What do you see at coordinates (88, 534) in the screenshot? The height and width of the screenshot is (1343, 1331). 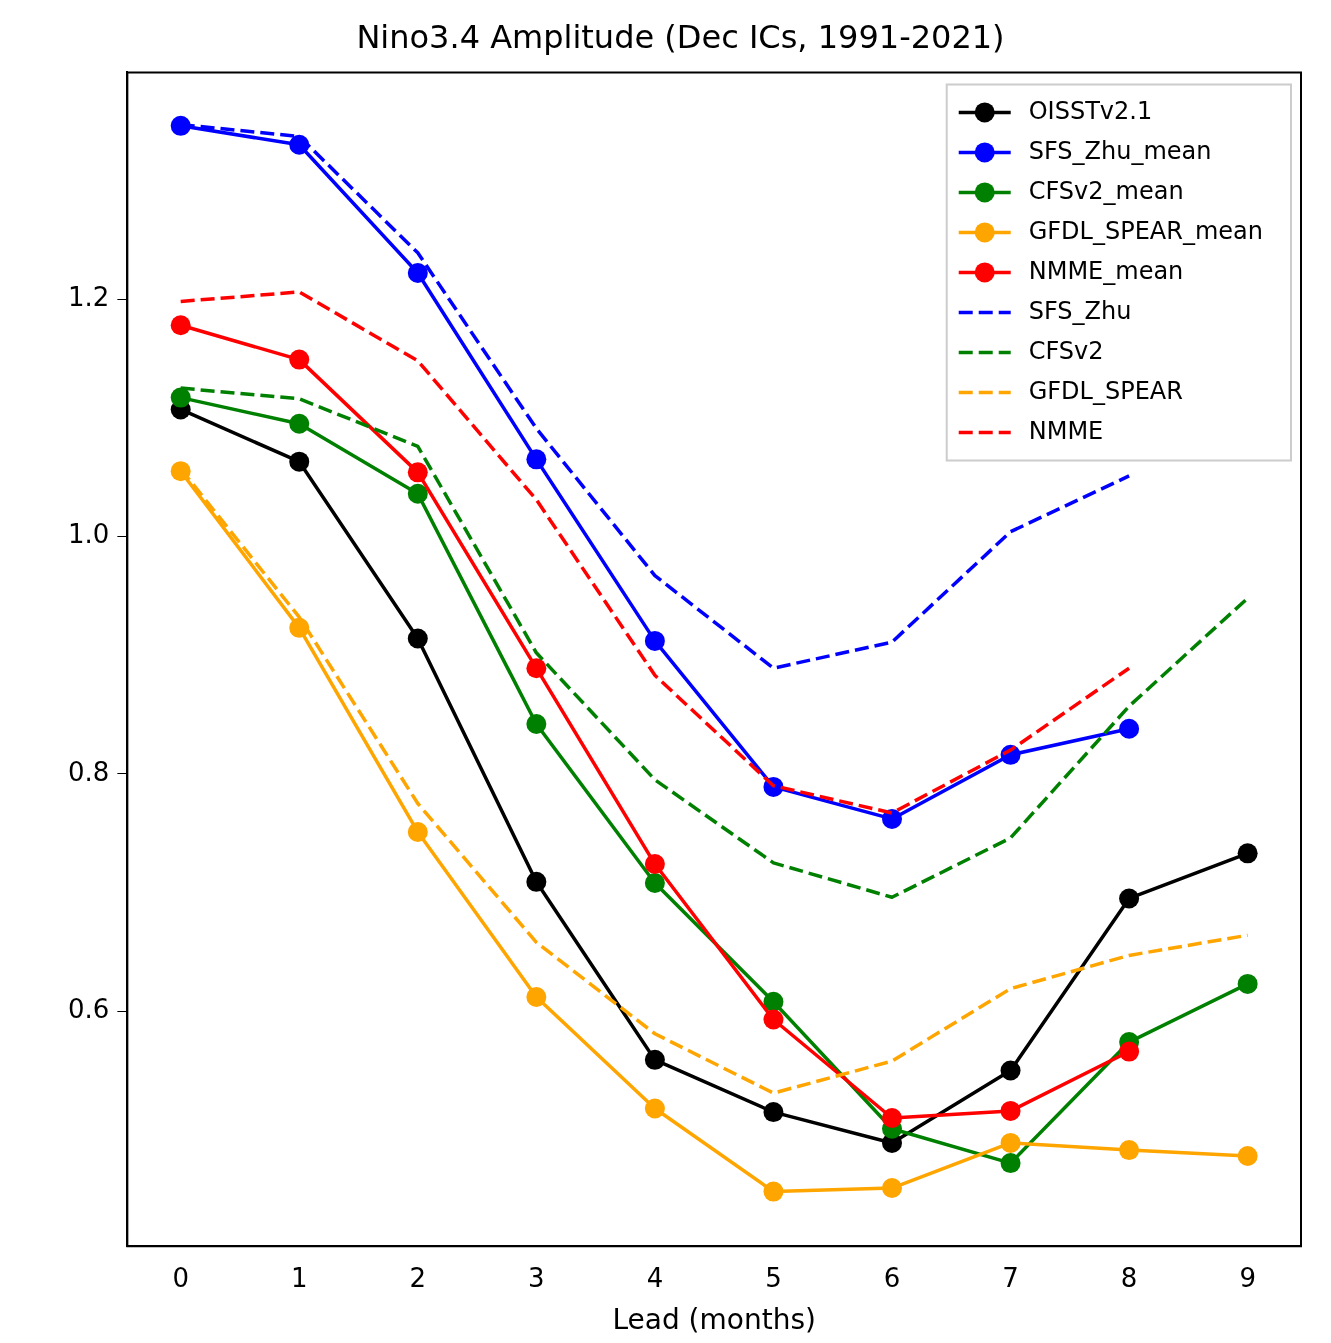 I see `y-tick-label: 1.0` at bounding box center [88, 534].